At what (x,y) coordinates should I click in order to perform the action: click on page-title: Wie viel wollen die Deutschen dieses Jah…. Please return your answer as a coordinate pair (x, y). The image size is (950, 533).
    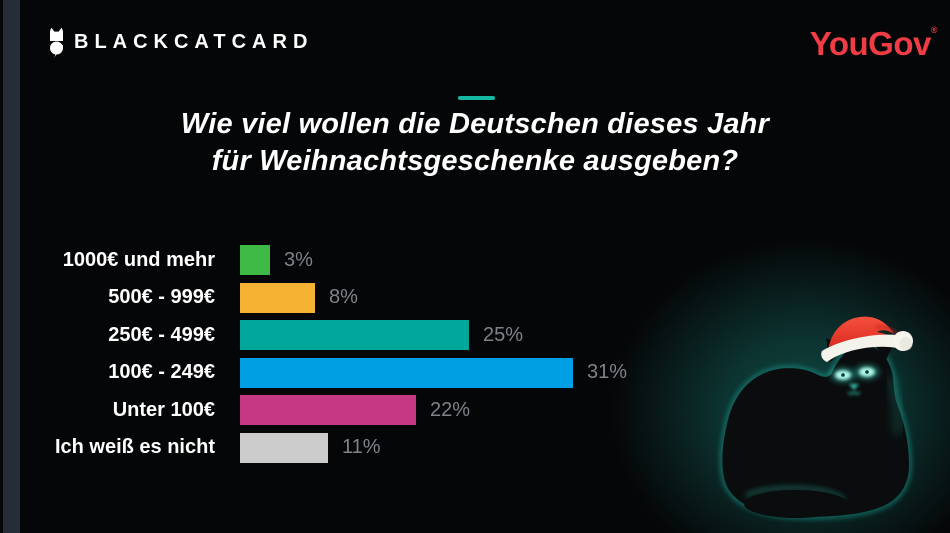
    Looking at the image, I should click on (475, 143).